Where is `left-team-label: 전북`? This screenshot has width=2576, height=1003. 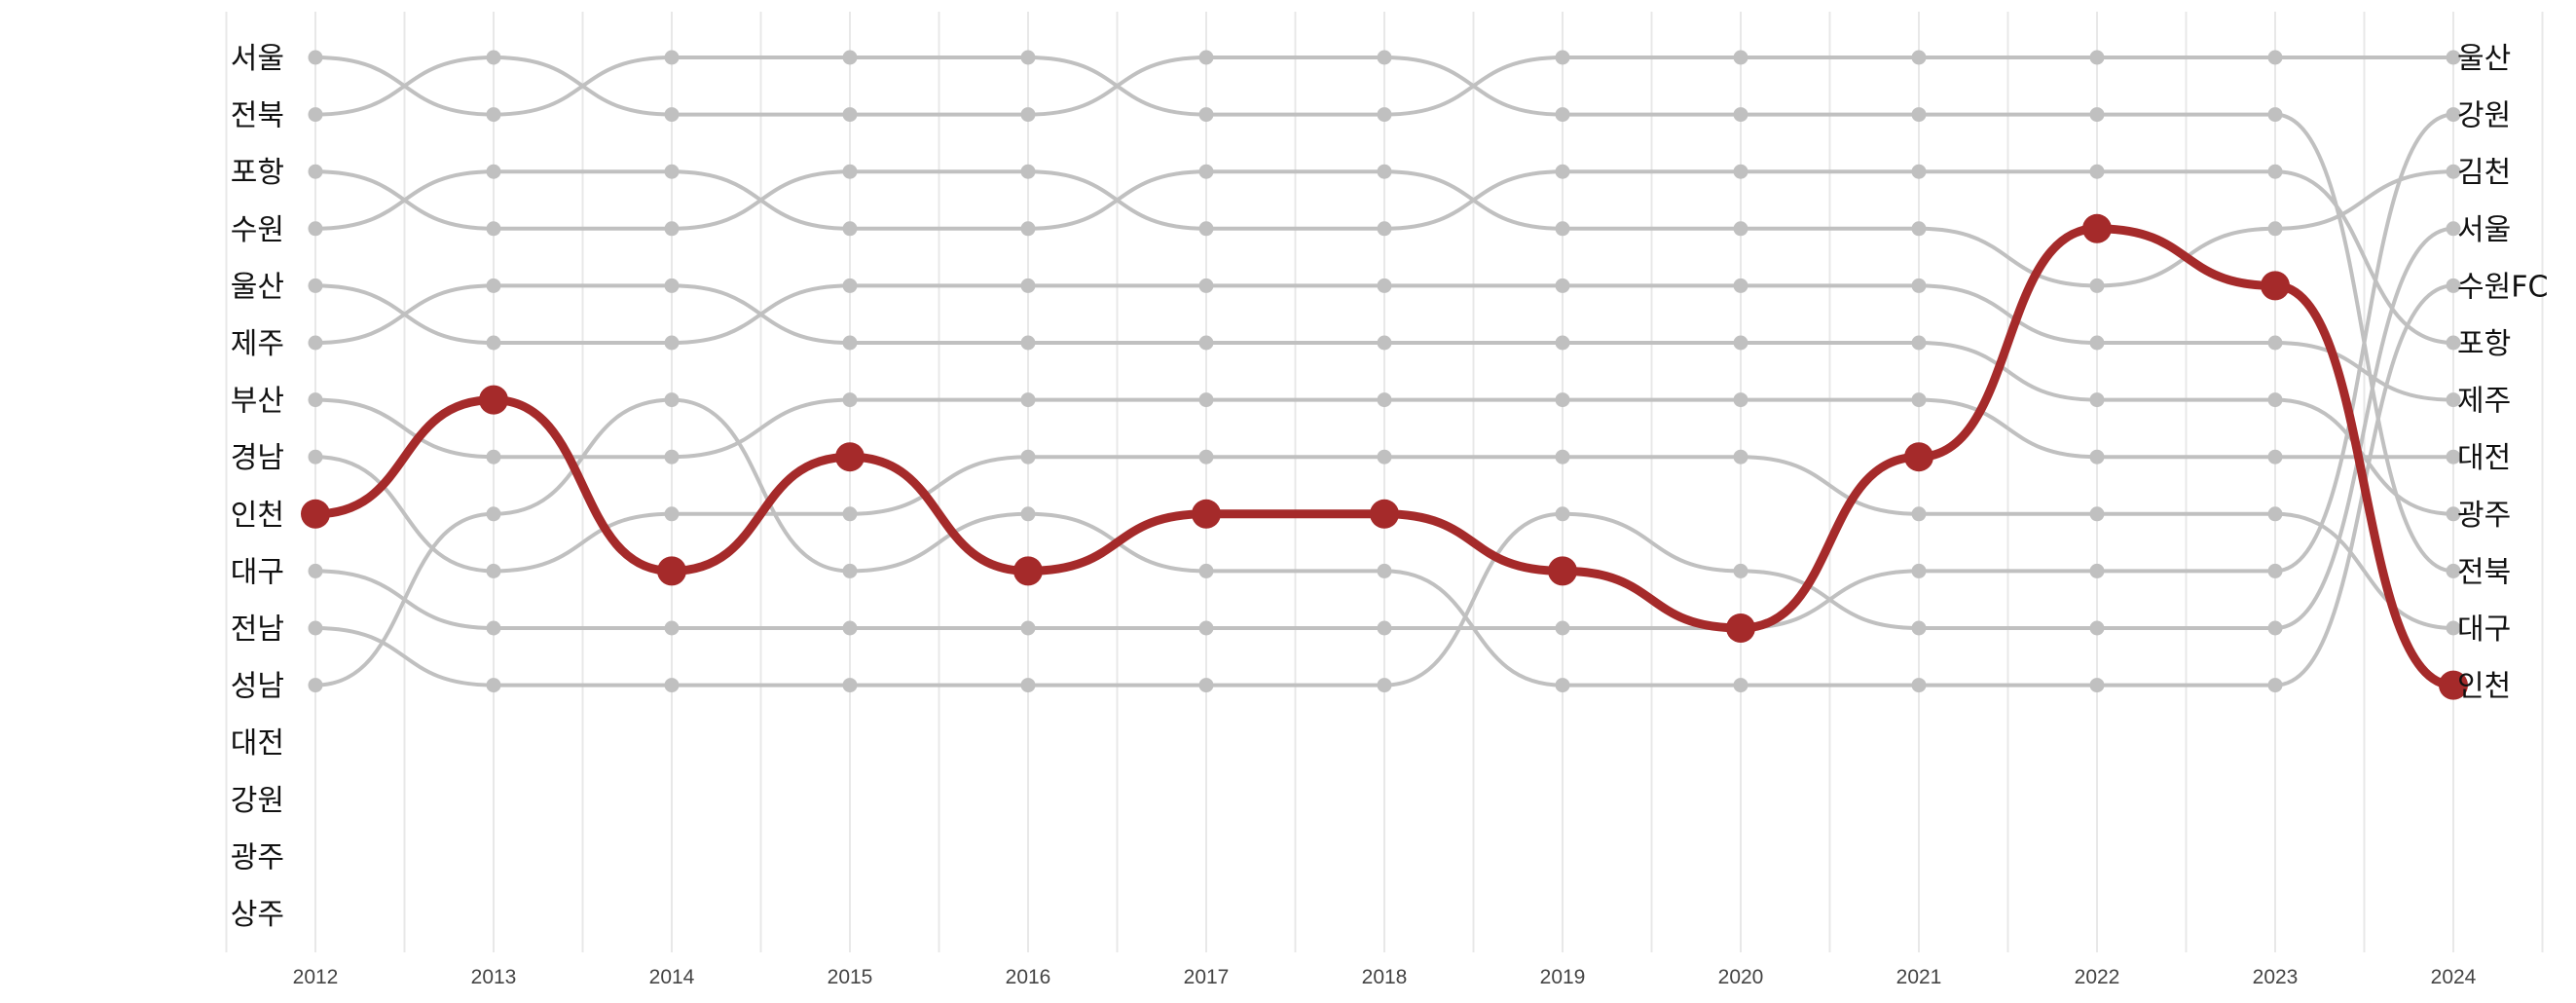 left-team-label: 전북 is located at coordinates (257, 116).